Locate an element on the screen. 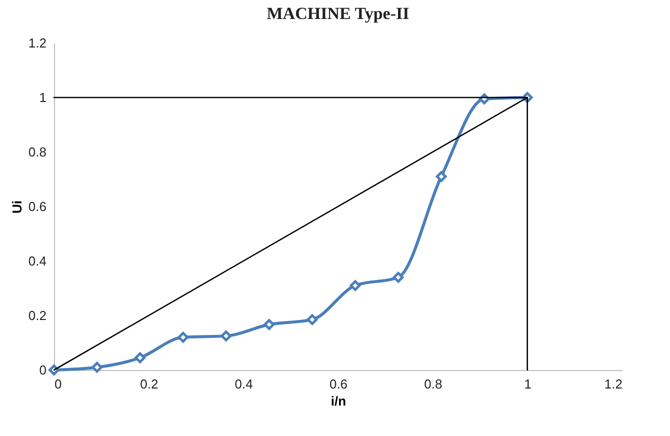 This screenshot has height=436, width=670. x-tick-label: 0.6 is located at coordinates (338, 384).